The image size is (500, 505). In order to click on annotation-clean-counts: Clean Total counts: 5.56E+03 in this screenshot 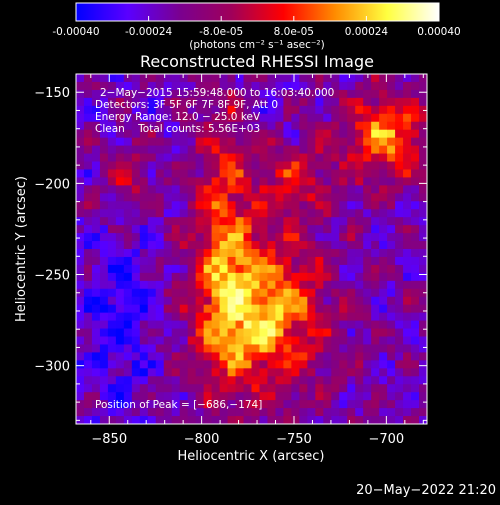, I will do `click(177, 129)`.